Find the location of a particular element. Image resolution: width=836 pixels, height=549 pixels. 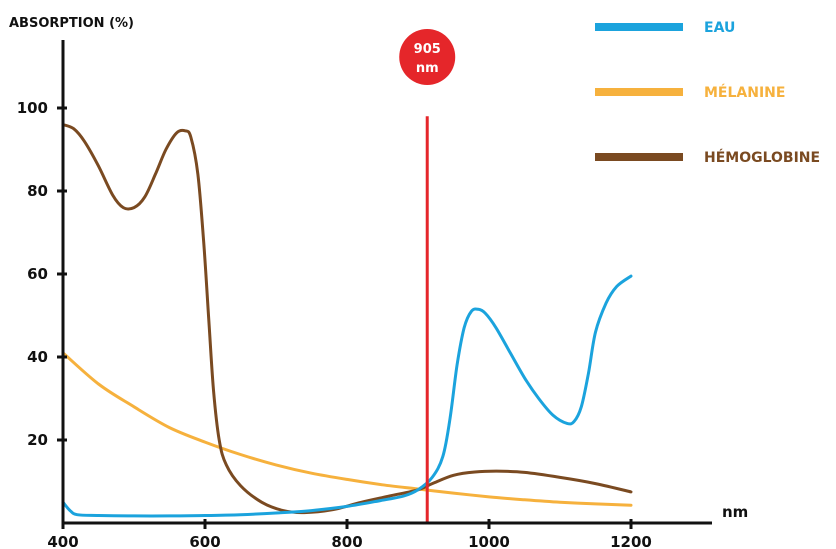

marker-label-unit: nm is located at coordinates (427, 68).